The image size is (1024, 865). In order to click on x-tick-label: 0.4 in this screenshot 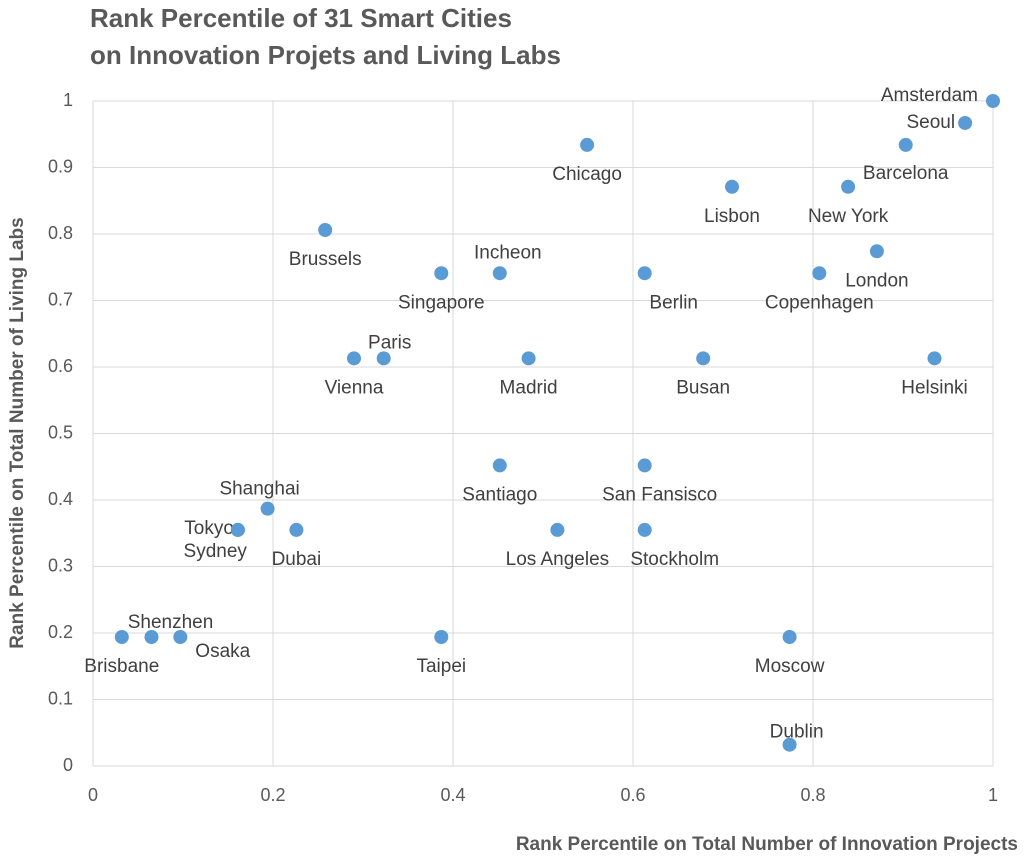, I will do `click(452, 795)`.